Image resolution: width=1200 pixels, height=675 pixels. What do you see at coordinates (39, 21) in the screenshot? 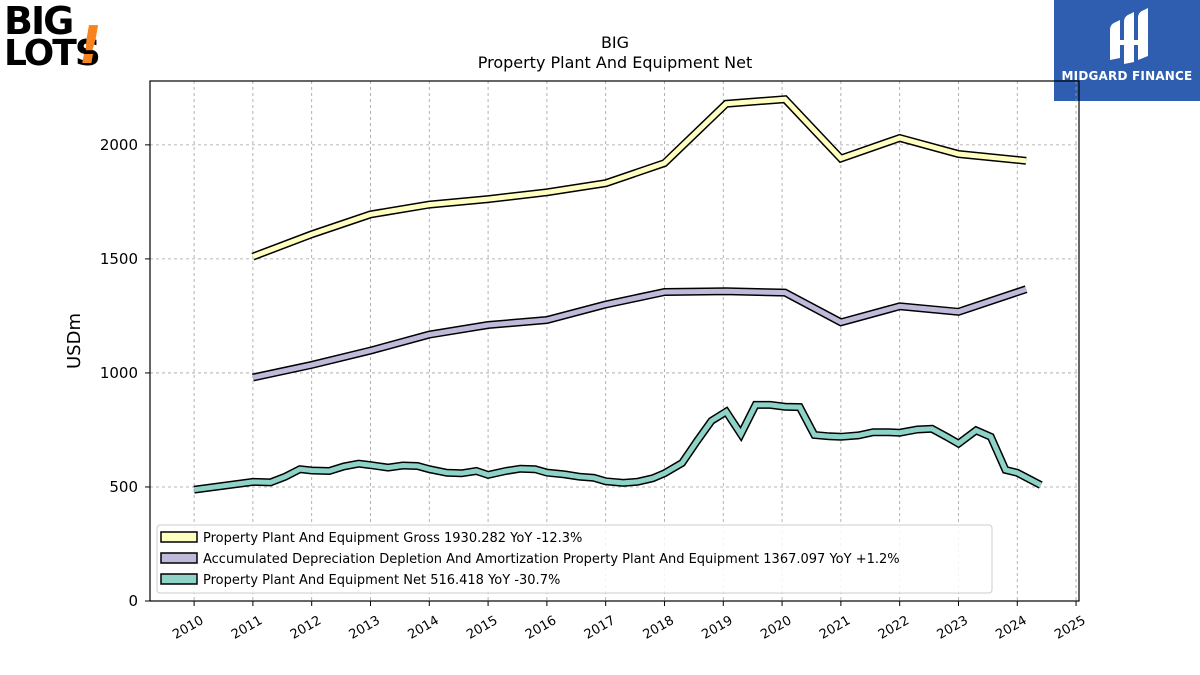
I see `big-lots-logo-line1: BIG` at bounding box center [39, 21].